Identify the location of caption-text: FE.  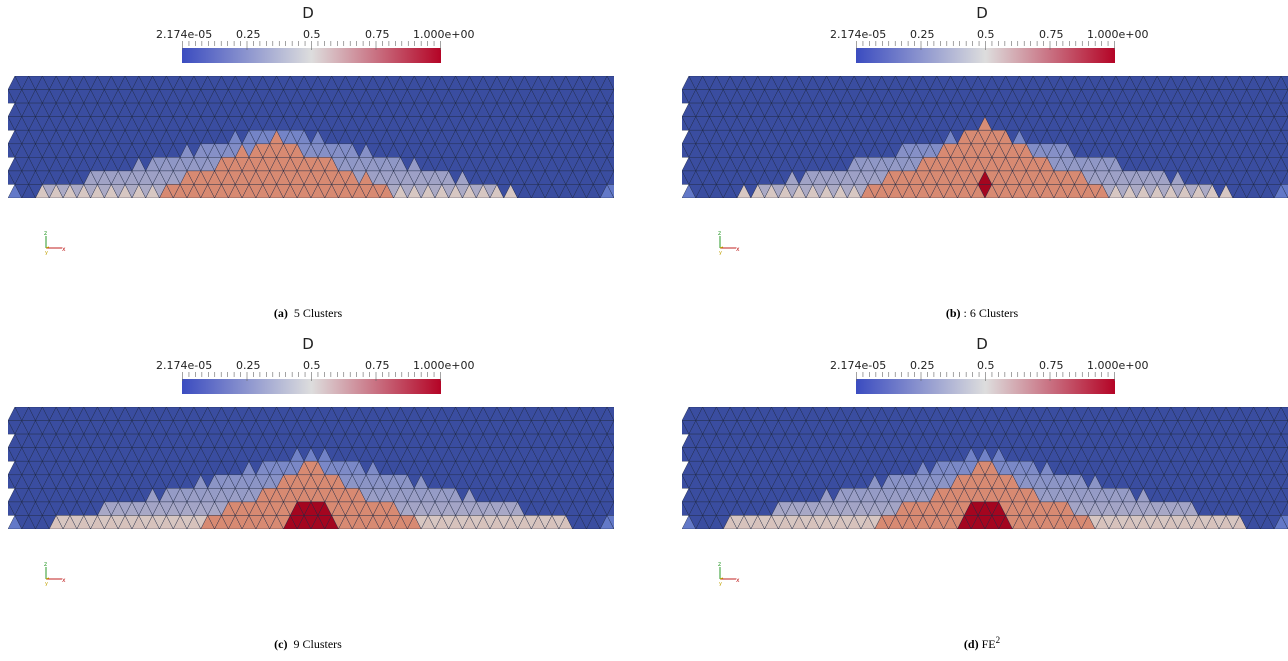
(988, 644).